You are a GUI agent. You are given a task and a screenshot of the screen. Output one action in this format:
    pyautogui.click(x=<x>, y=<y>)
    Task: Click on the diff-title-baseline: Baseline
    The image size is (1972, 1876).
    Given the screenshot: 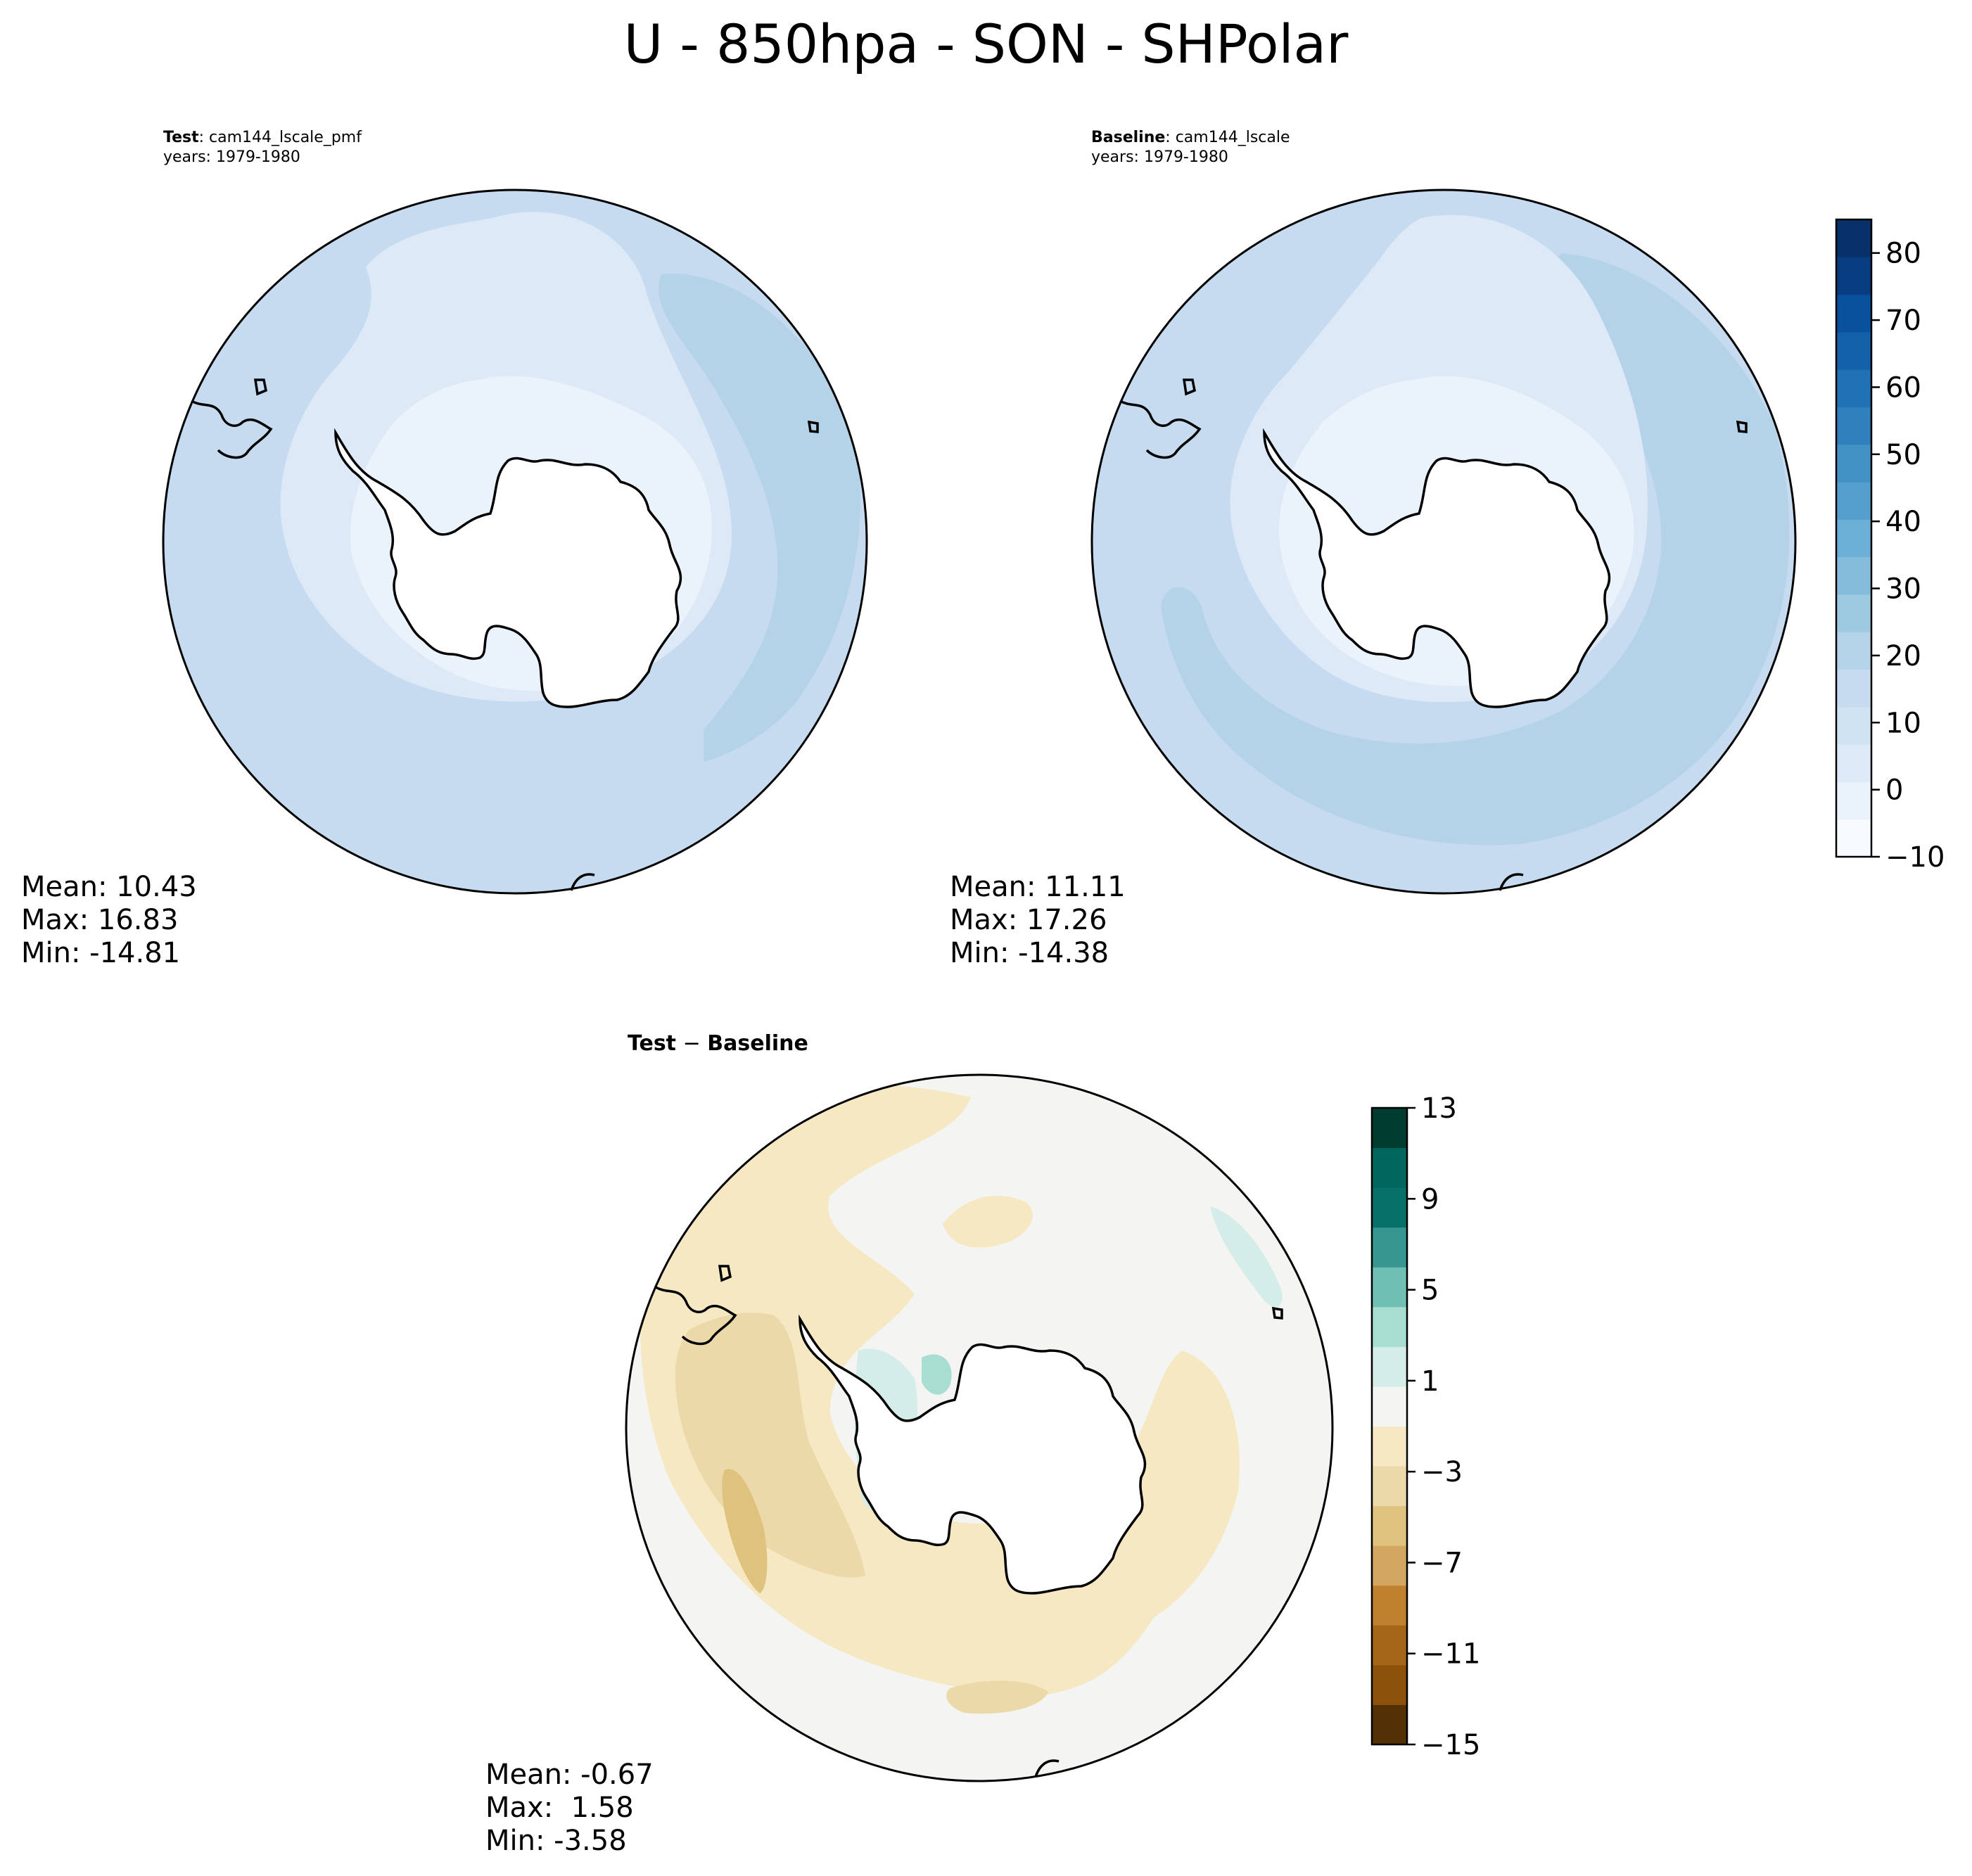 What is the action you would take?
    pyautogui.click(x=758, y=1043)
    